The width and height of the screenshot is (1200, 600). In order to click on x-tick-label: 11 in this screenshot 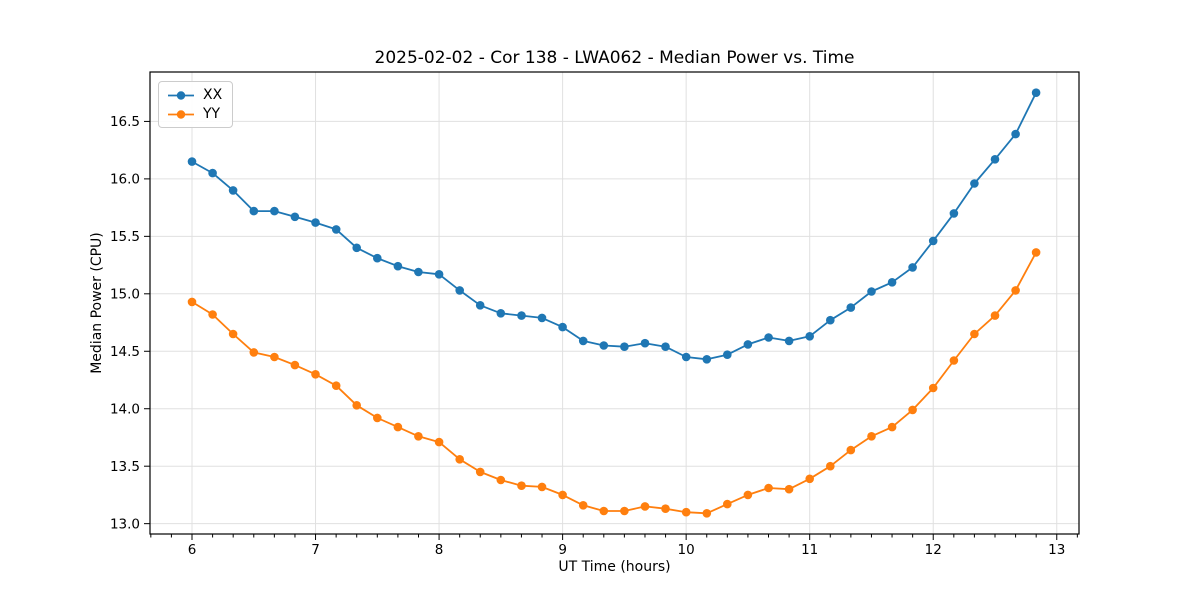, I will do `click(809, 550)`.